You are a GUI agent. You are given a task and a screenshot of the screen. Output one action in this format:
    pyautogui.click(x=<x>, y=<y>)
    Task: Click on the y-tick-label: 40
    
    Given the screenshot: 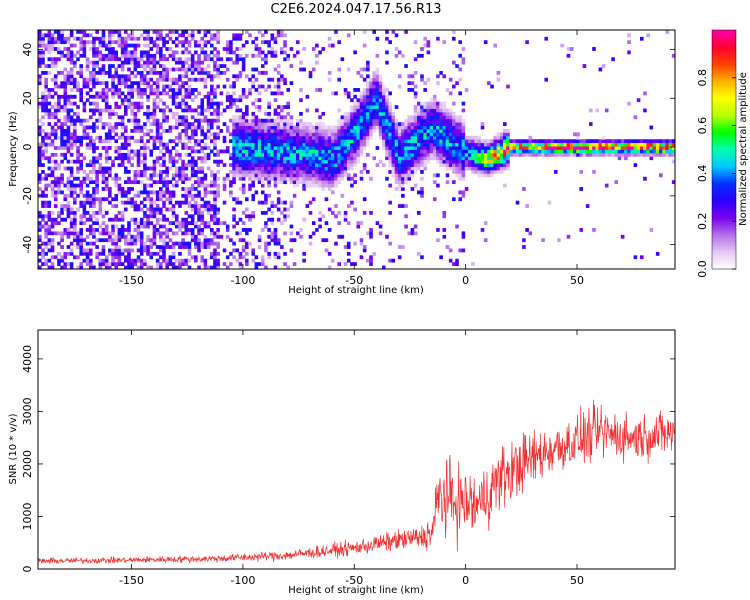 What is the action you would take?
    pyautogui.click(x=27, y=50)
    